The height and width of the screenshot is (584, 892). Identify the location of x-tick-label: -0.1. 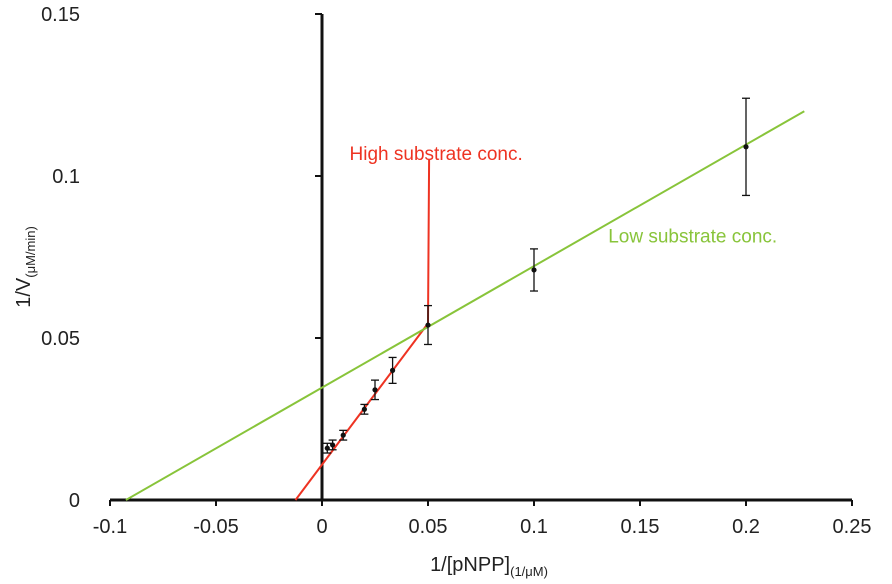
(110, 527).